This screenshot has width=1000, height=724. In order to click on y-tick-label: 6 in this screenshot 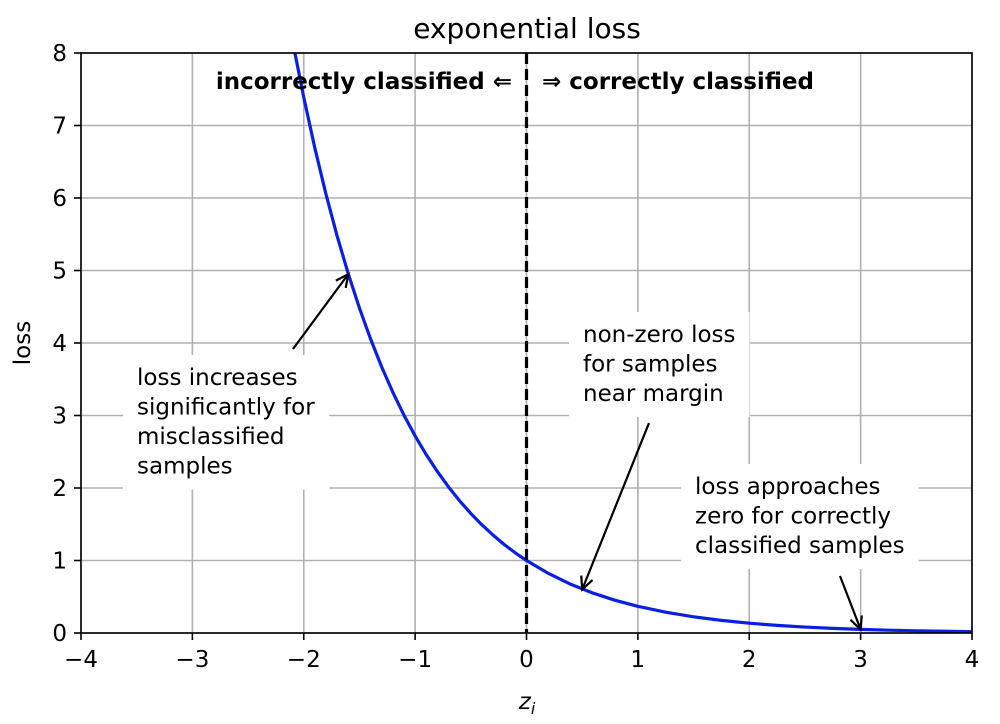, I will do `click(59, 199)`.